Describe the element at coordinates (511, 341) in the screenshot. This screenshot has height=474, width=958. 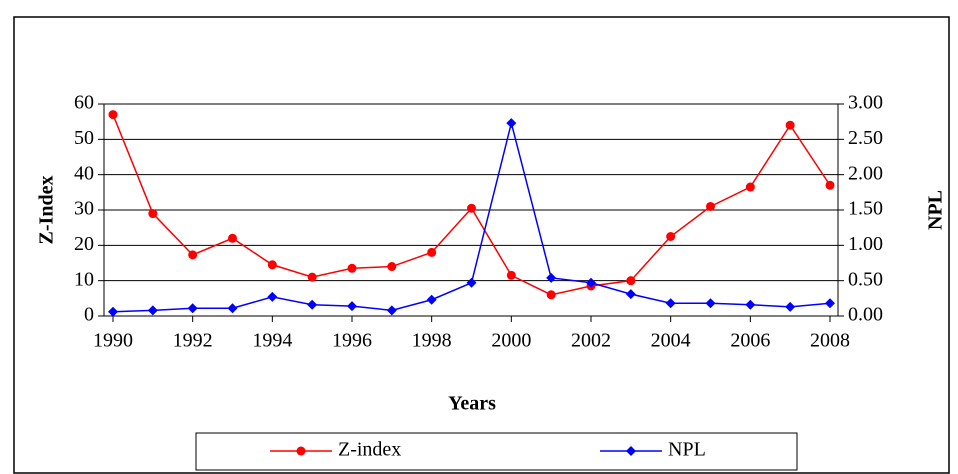
I see `x-tick-label: 2000` at that location.